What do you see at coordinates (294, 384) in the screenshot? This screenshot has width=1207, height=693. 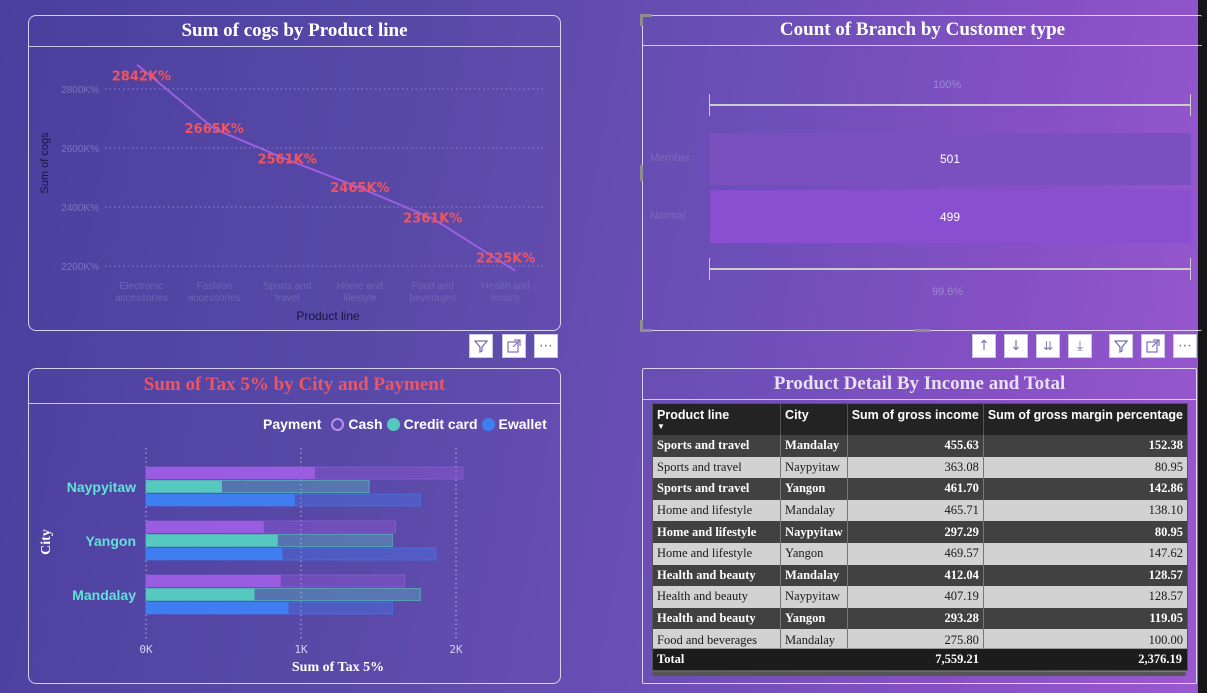 I see `tax-chart-title: Sum of Tax 5% by City and Payment` at bounding box center [294, 384].